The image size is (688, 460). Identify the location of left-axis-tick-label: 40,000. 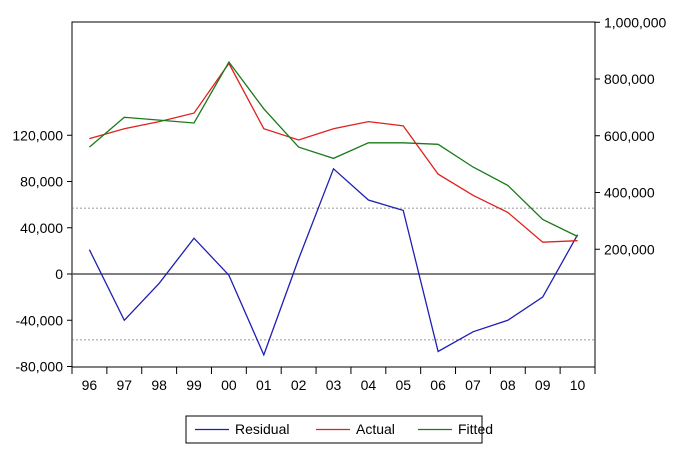
(41, 228).